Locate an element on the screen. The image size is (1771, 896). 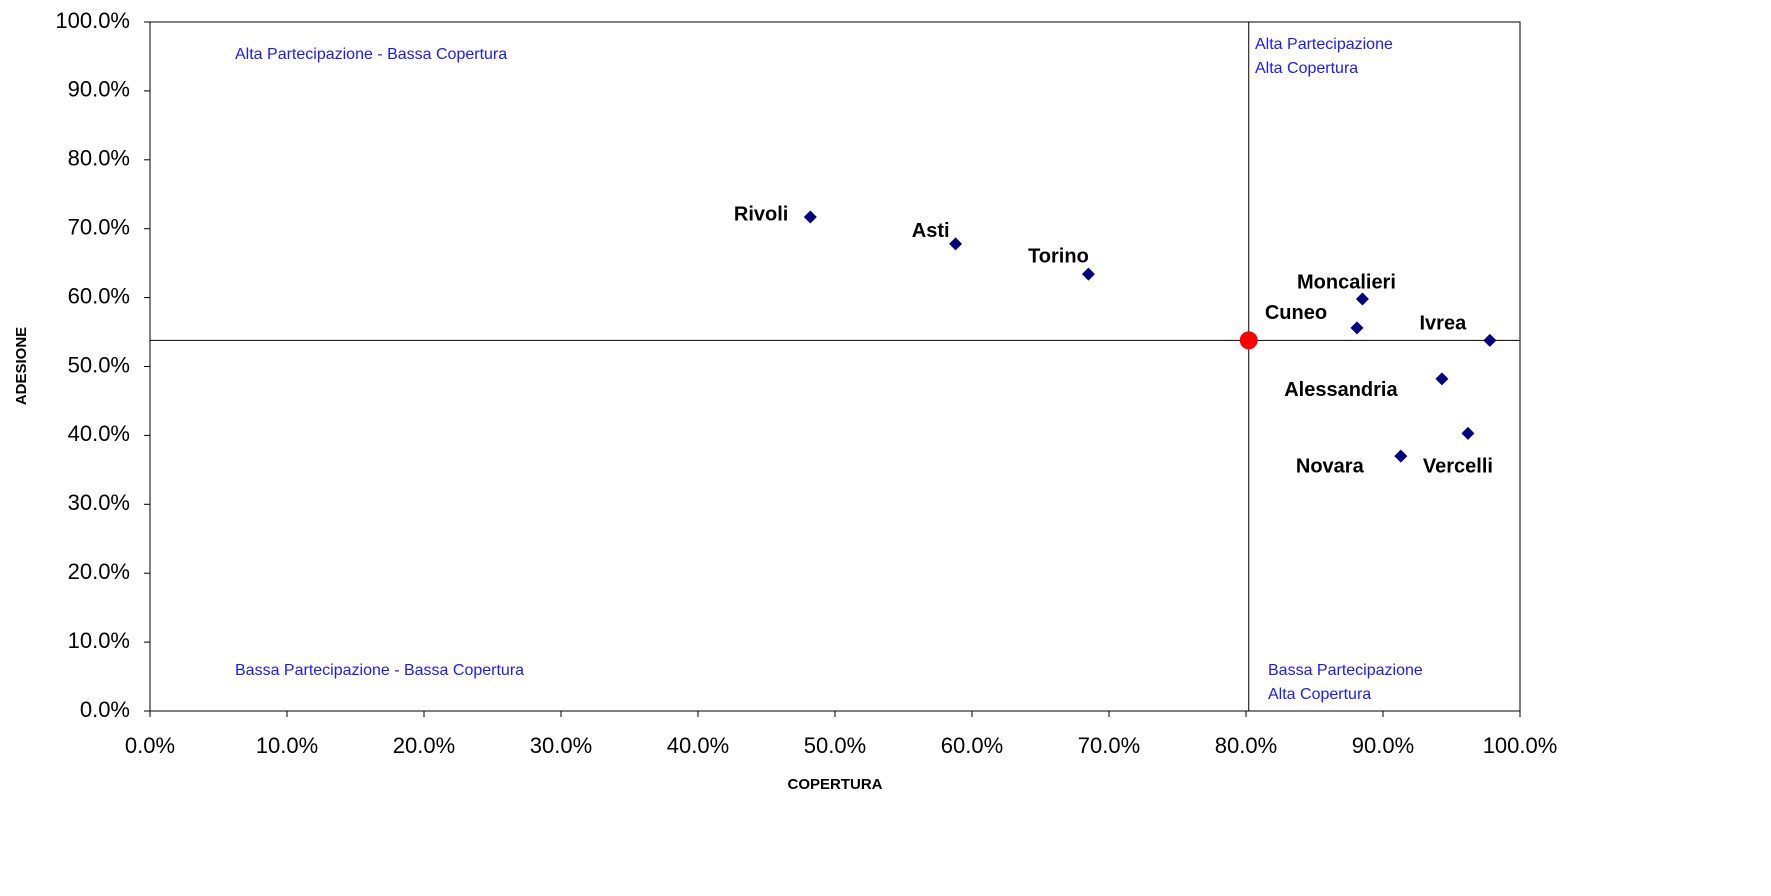
y-tick-label: 70.0% is located at coordinates (99, 227).